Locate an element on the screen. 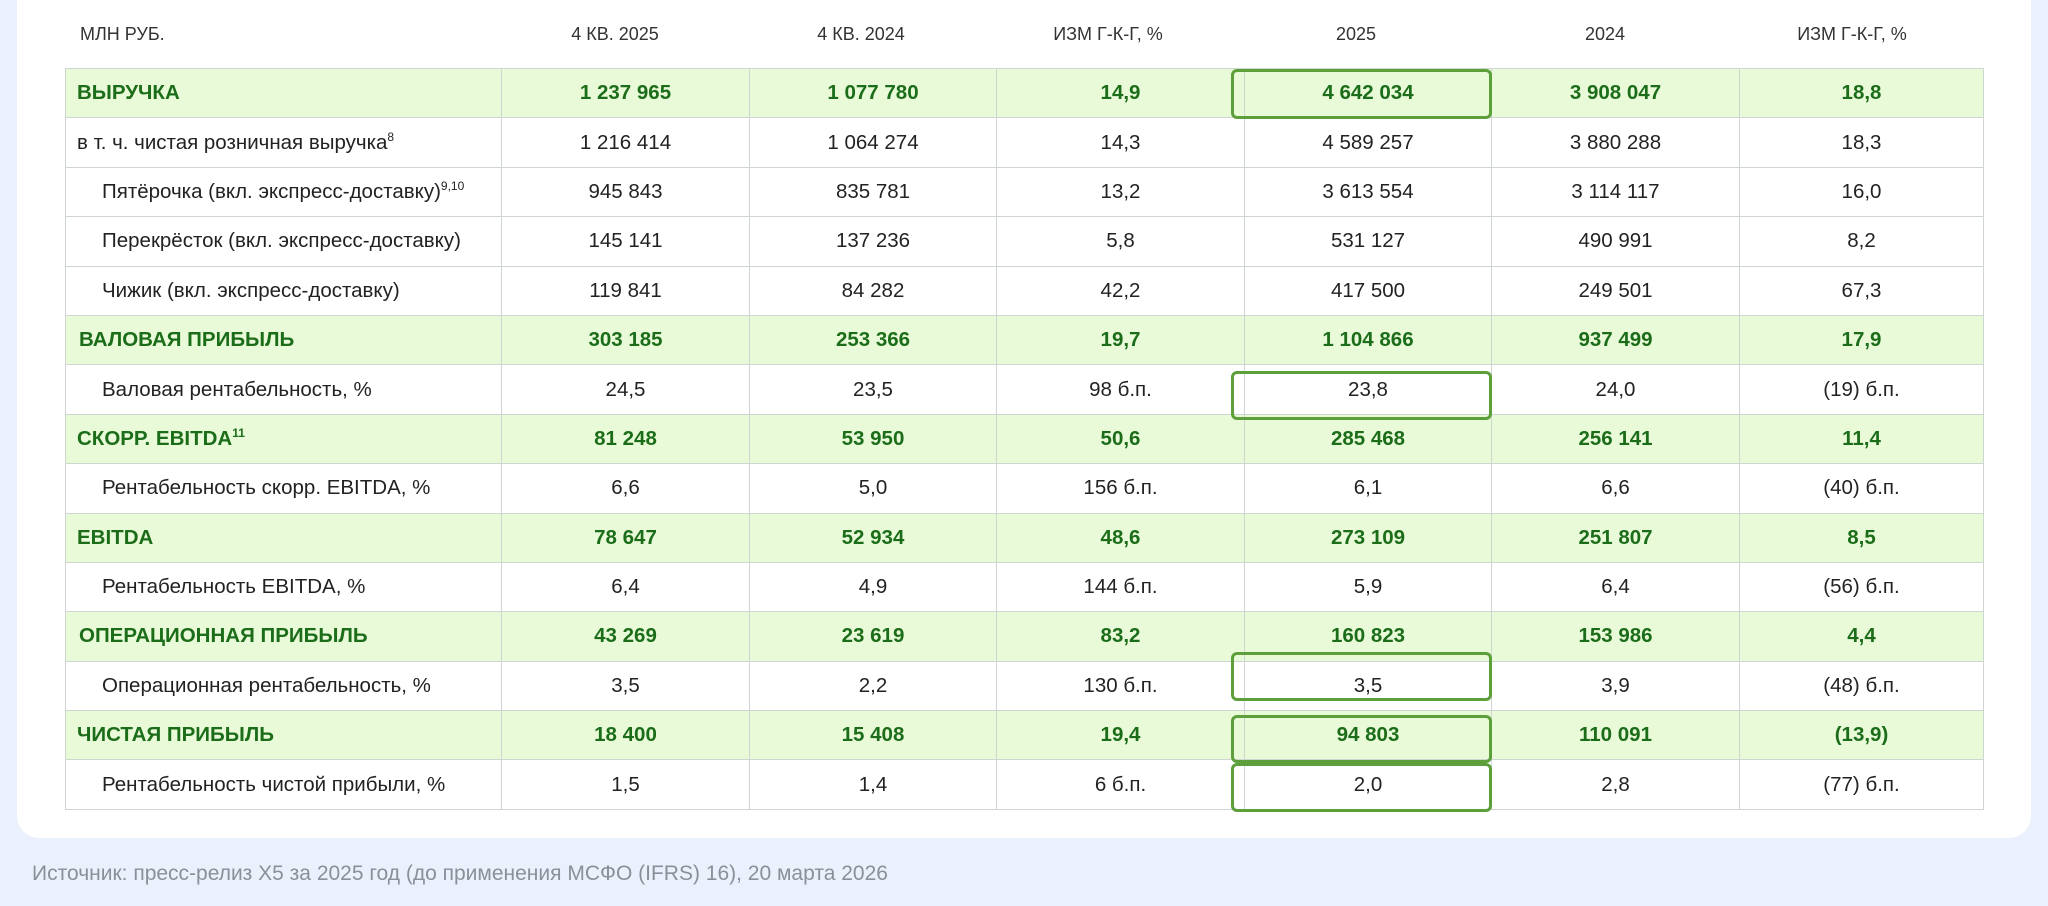  table-cell: 1 237 965 is located at coordinates (625, 93).